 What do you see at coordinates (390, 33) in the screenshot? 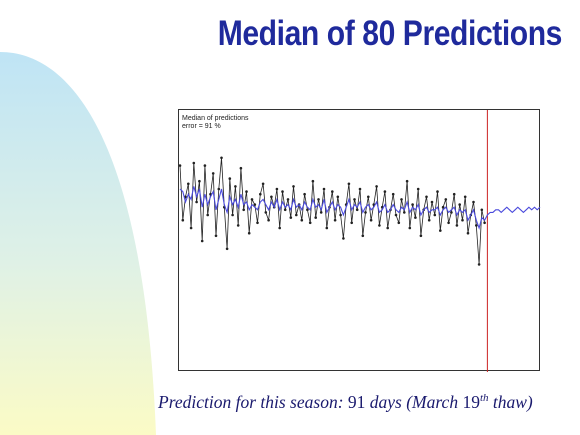
I see `slide-title: Median of 80 Predictions` at bounding box center [390, 33].